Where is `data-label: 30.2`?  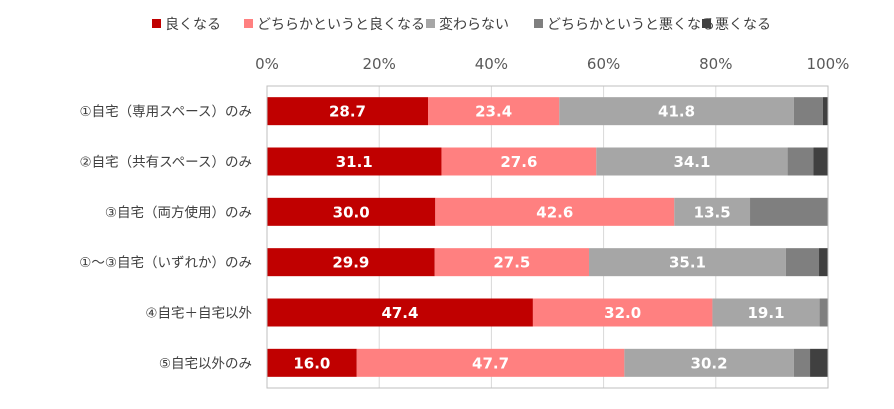
data-label: 30.2 is located at coordinates (709, 363).